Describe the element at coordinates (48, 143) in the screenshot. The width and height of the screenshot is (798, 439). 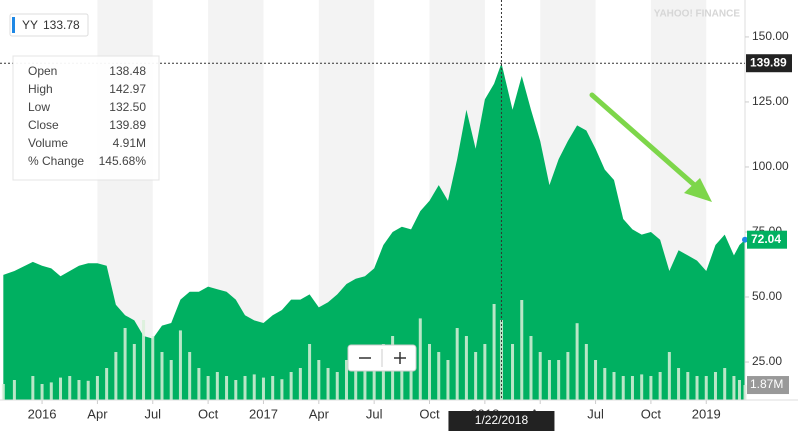
I see `tooltip-label: Volume` at that location.